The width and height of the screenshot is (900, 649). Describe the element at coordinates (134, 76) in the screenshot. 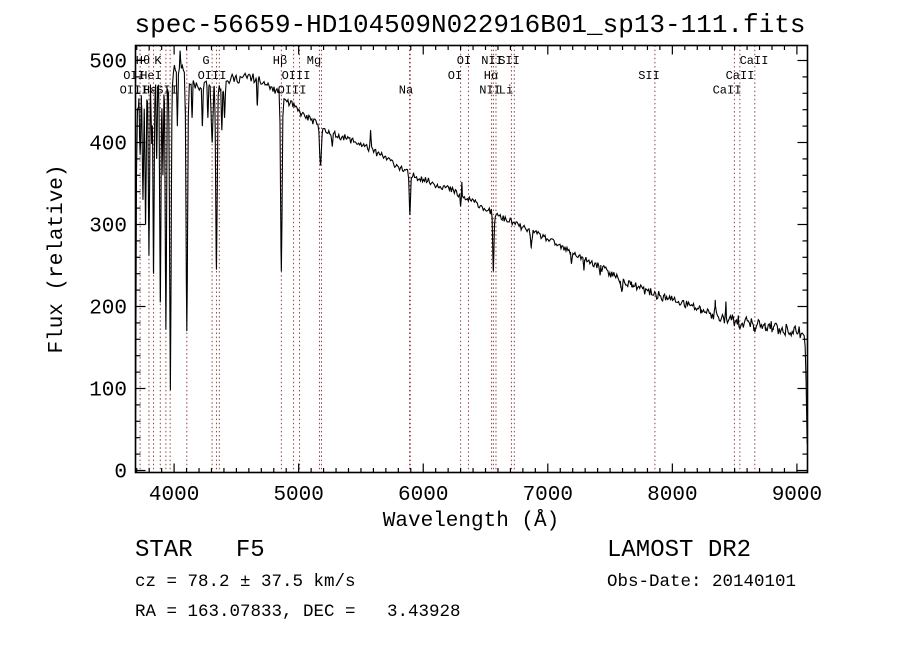

I see `line-label: OII` at that location.